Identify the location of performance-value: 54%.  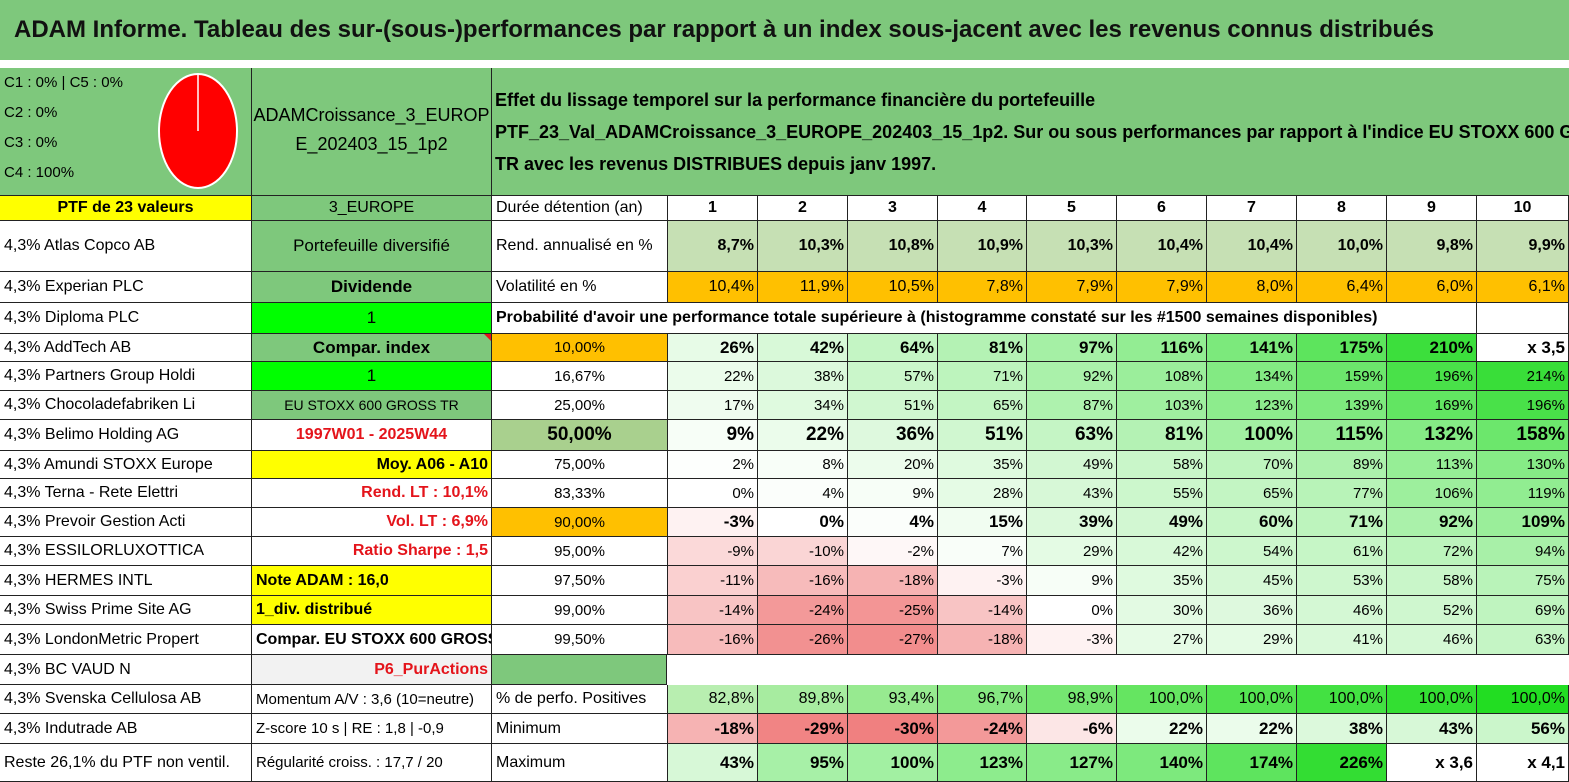
(1252, 551).